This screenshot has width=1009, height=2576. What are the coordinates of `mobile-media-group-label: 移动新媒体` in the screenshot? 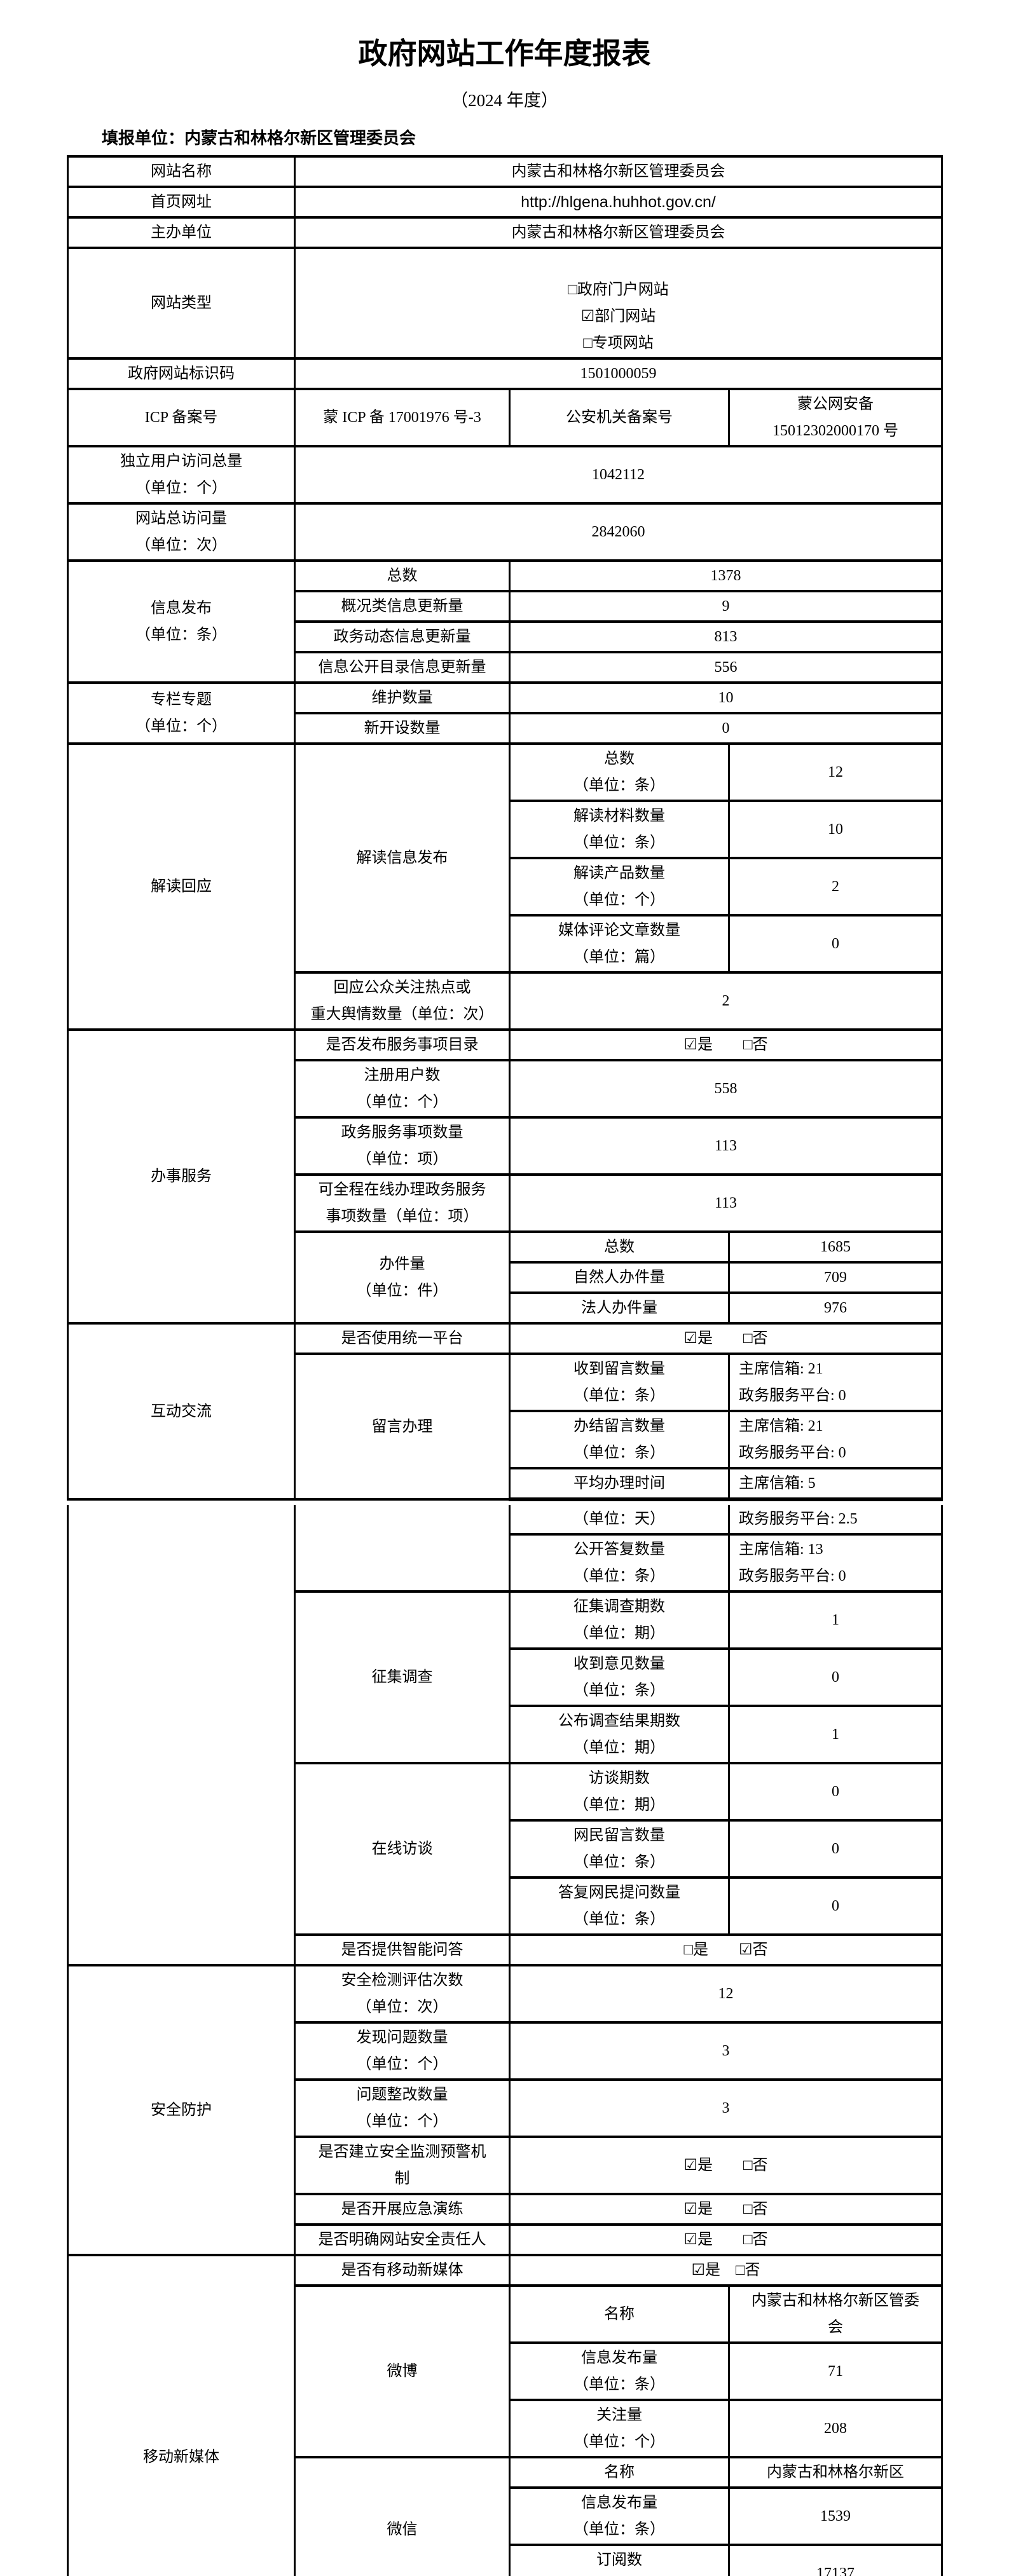 It's located at (182, 2415).